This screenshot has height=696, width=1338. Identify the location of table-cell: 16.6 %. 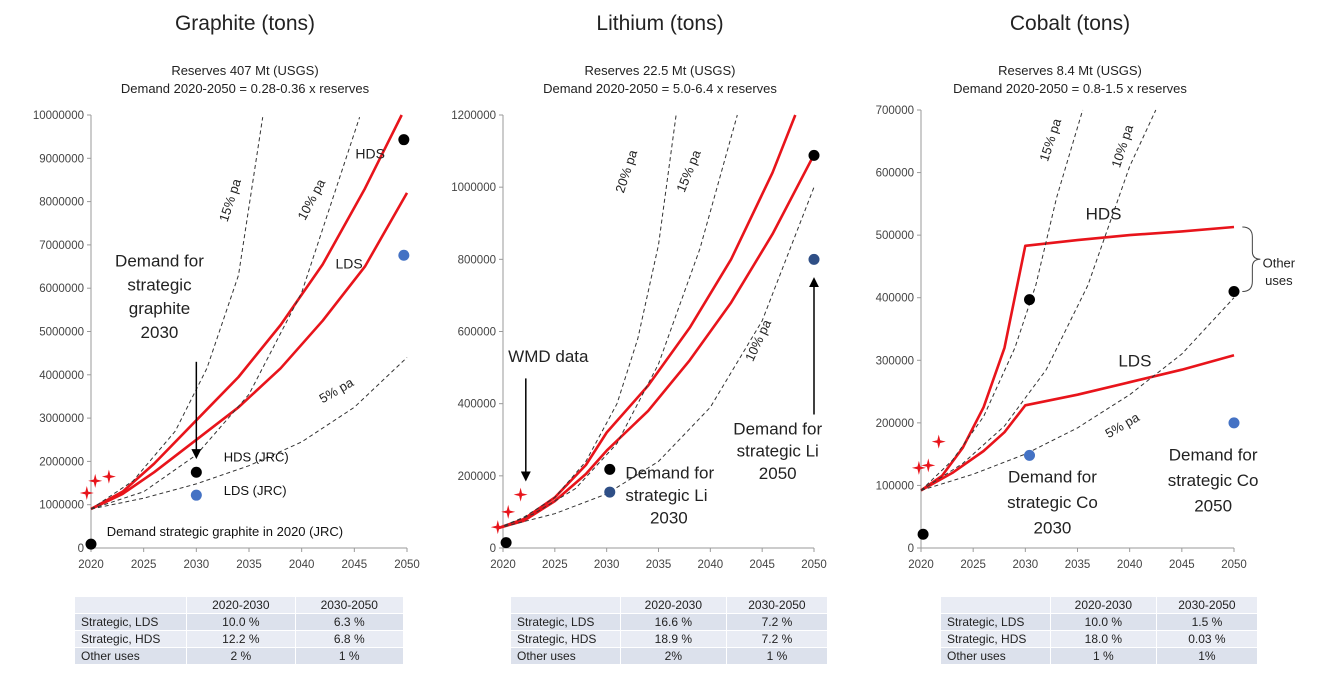
(673, 622).